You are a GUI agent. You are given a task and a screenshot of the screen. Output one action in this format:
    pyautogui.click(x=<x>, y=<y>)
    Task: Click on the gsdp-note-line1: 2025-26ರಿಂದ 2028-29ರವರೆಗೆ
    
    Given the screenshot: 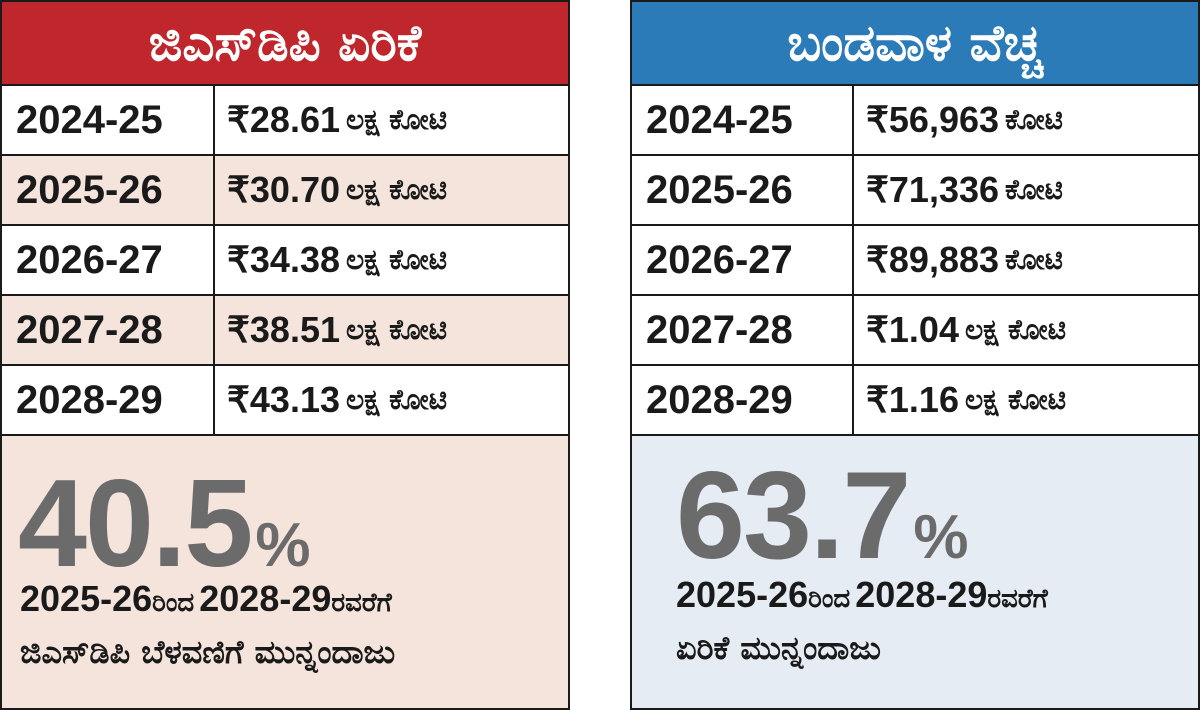 What is the action you would take?
    pyautogui.click(x=207, y=604)
    